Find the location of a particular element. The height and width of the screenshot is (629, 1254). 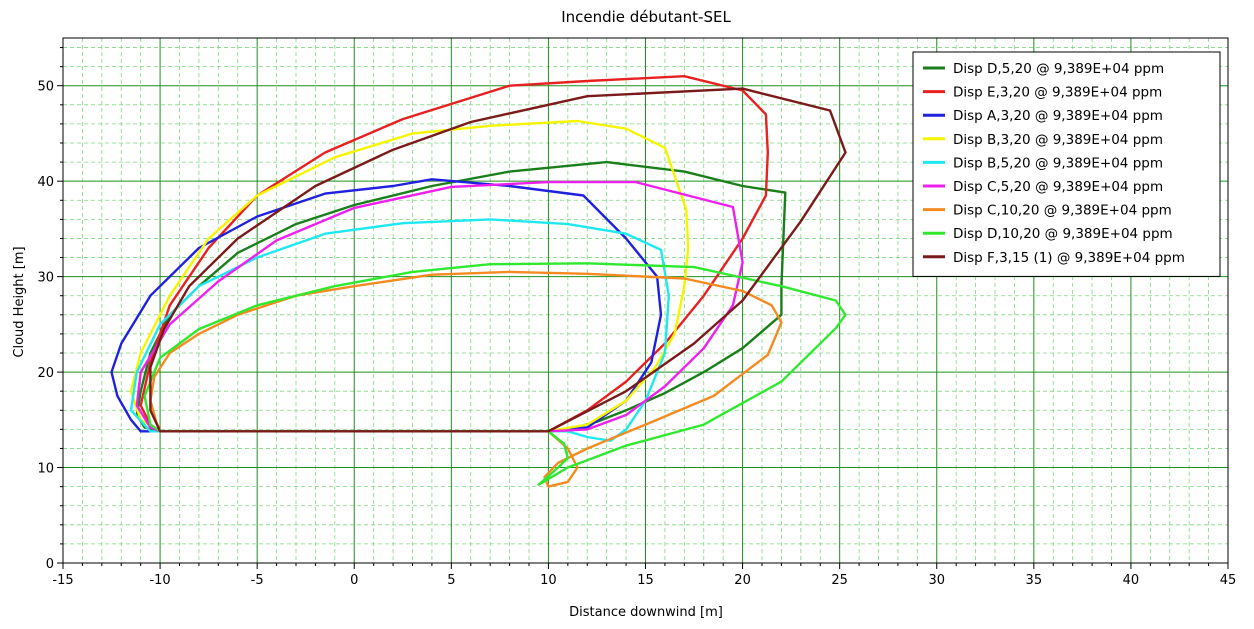

x-tick-label: 0 is located at coordinates (354, 580).